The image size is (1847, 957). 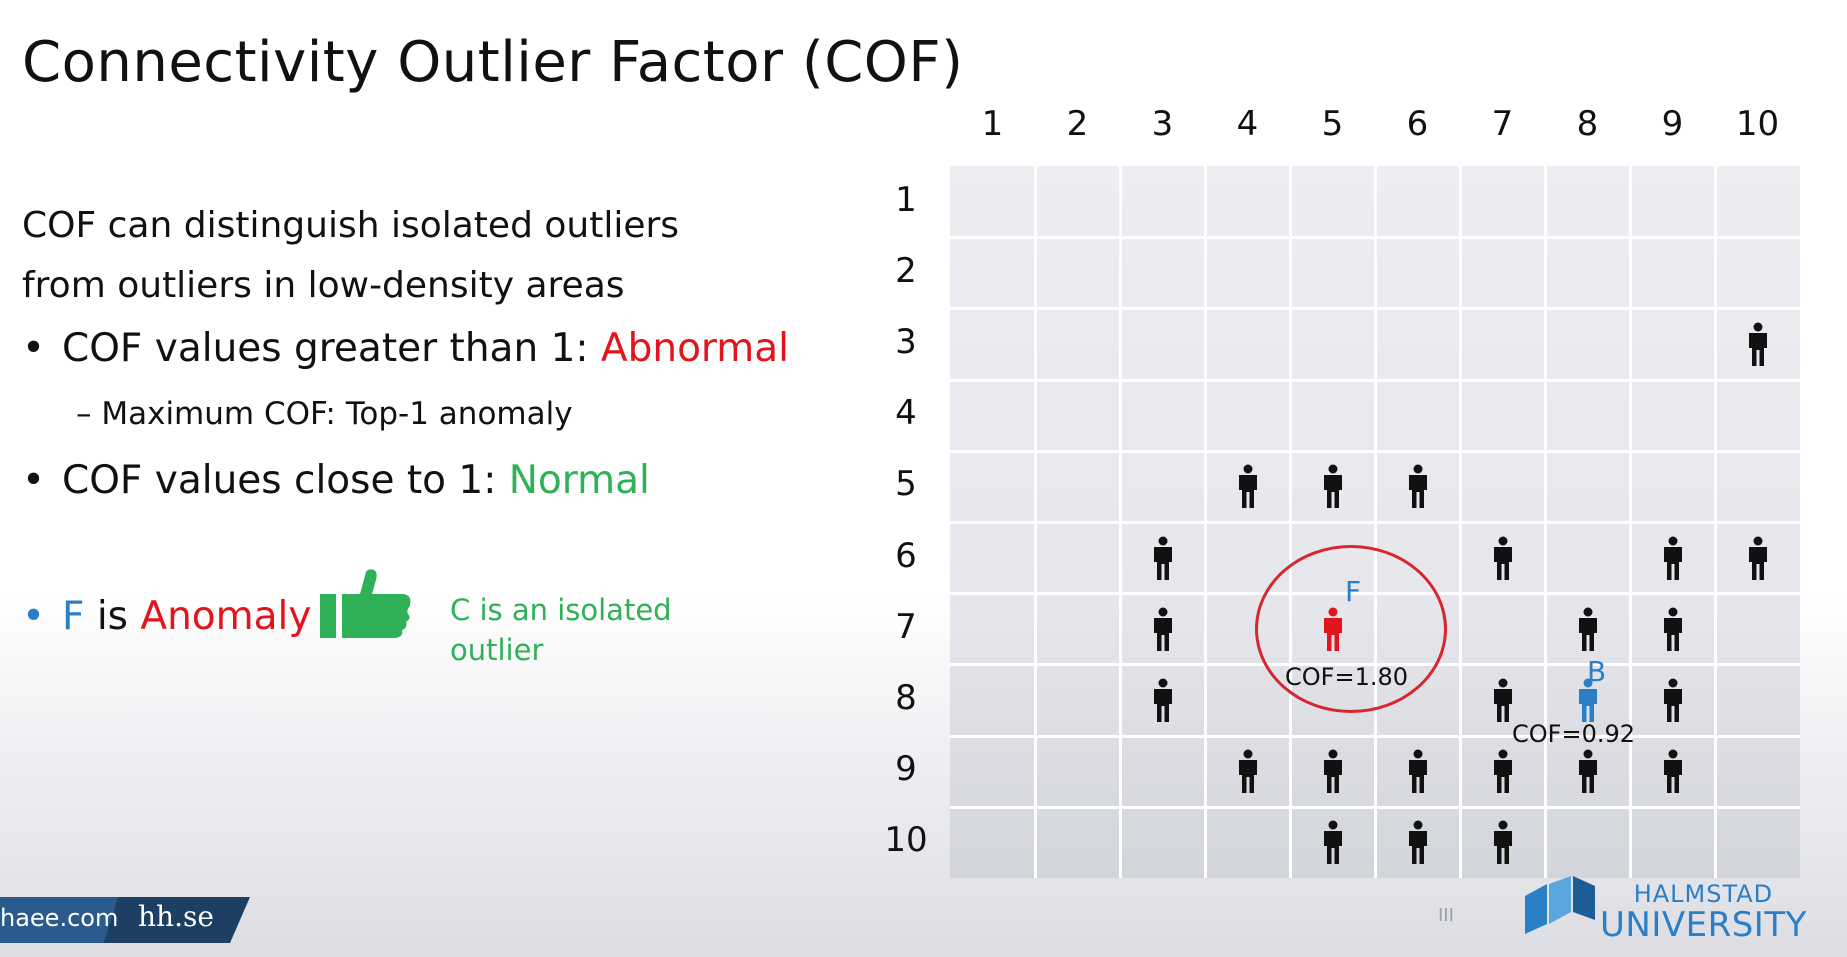 I want to click on university-logo-icon, so click(x=1560, y=906).